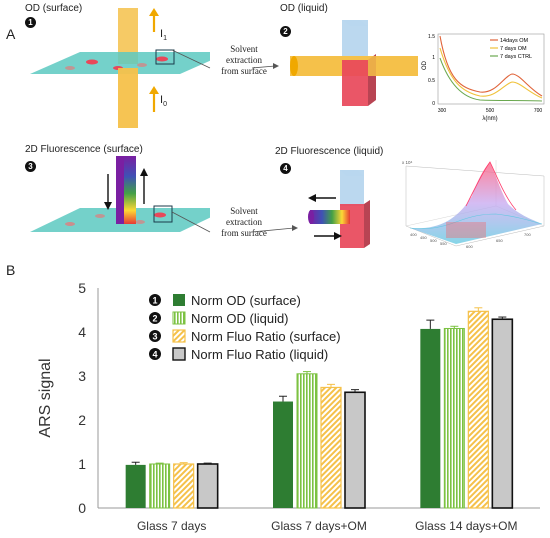 This screenshot has height=538, width=550. Describe the element at coordinates (266, 336) in the screenshot. I see `legend-label-3: Norm Fluo Ratio (surface)` at that location.